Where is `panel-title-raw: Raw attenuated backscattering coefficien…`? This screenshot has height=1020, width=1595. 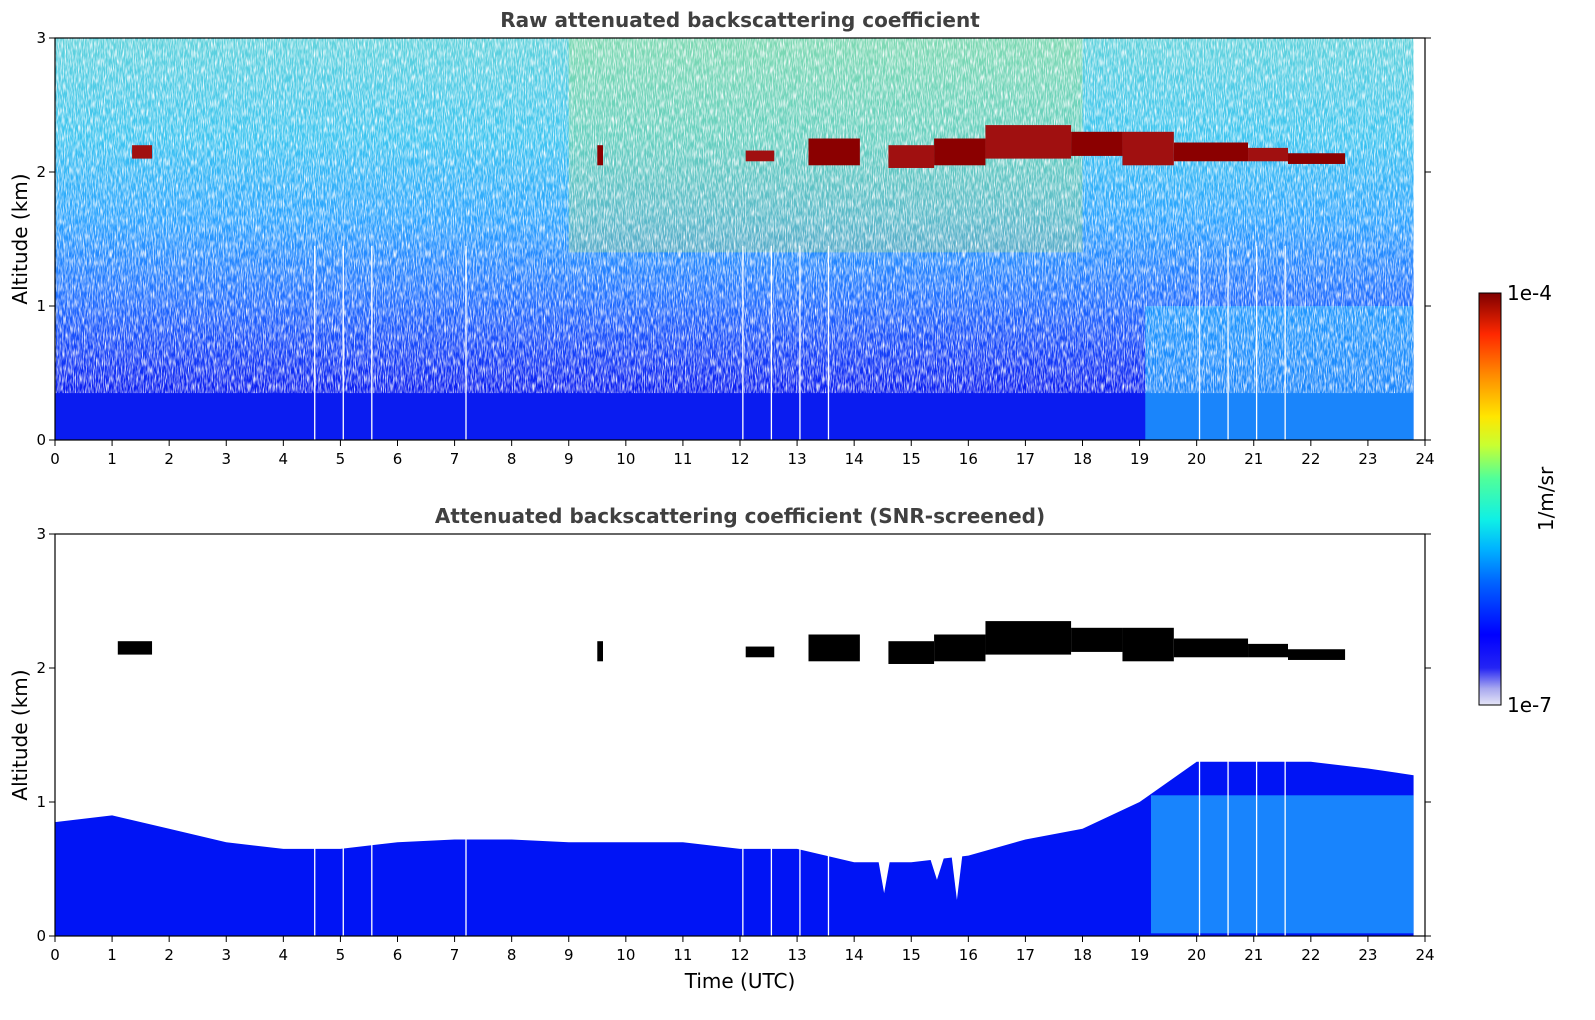
panel-title-raw: Raw attenuated backscattering coefficien… is located at coordinates (740, 20).